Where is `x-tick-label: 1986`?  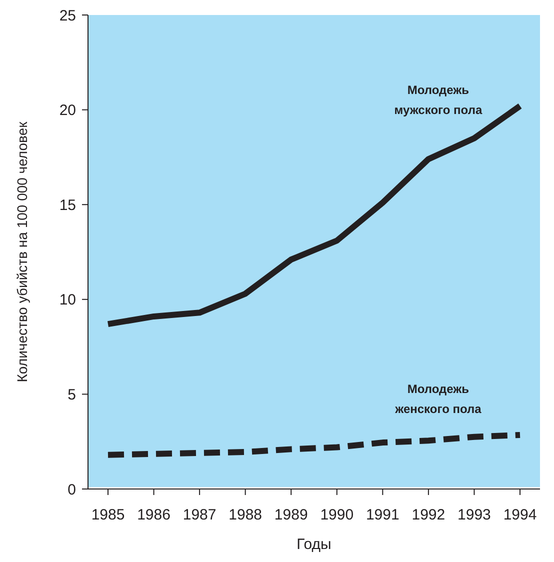
x-tick-label: 1986 is located at coordinates (153, 515).